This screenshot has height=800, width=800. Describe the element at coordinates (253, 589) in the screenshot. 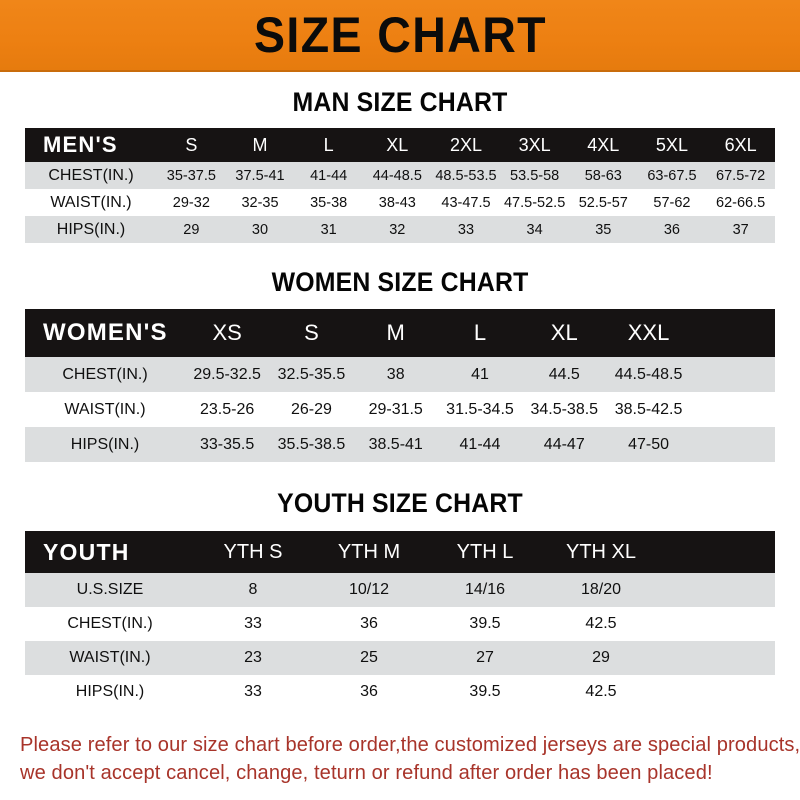

I see `youth-cell: 8` at that location.